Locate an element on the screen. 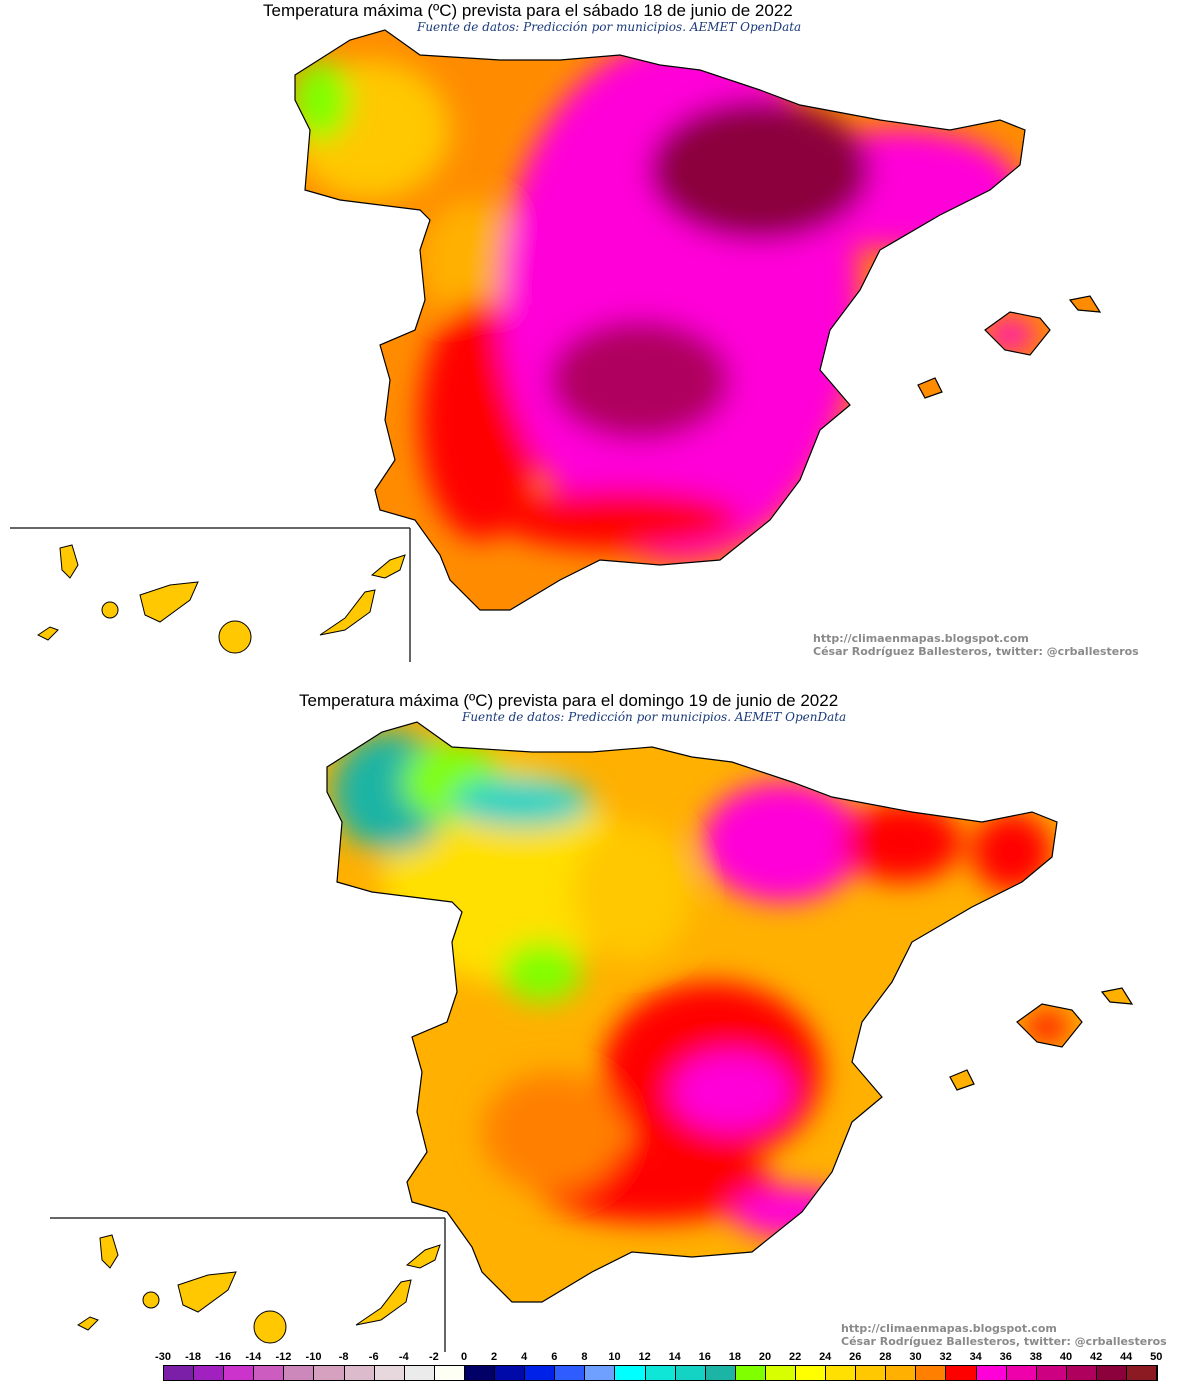 This screenshot has width=1185, height=1386. legend-tick-label: -2 is located at coordinates (434, 1357).